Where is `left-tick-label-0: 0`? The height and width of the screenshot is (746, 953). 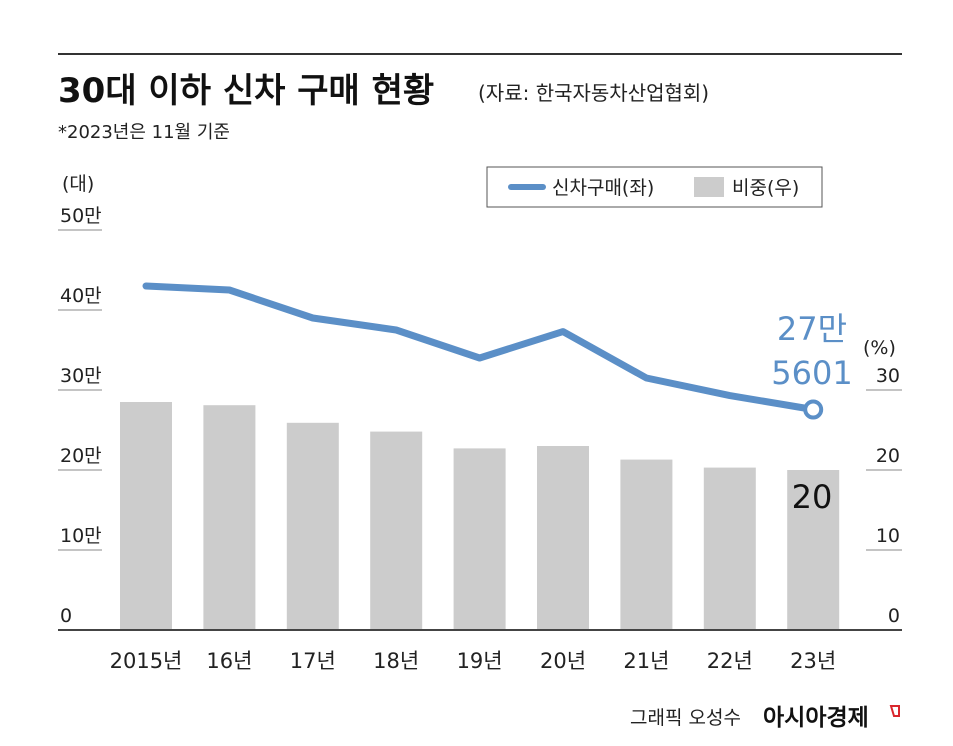
left-tick-label-0: 0 is located at coordinates (66, 616).